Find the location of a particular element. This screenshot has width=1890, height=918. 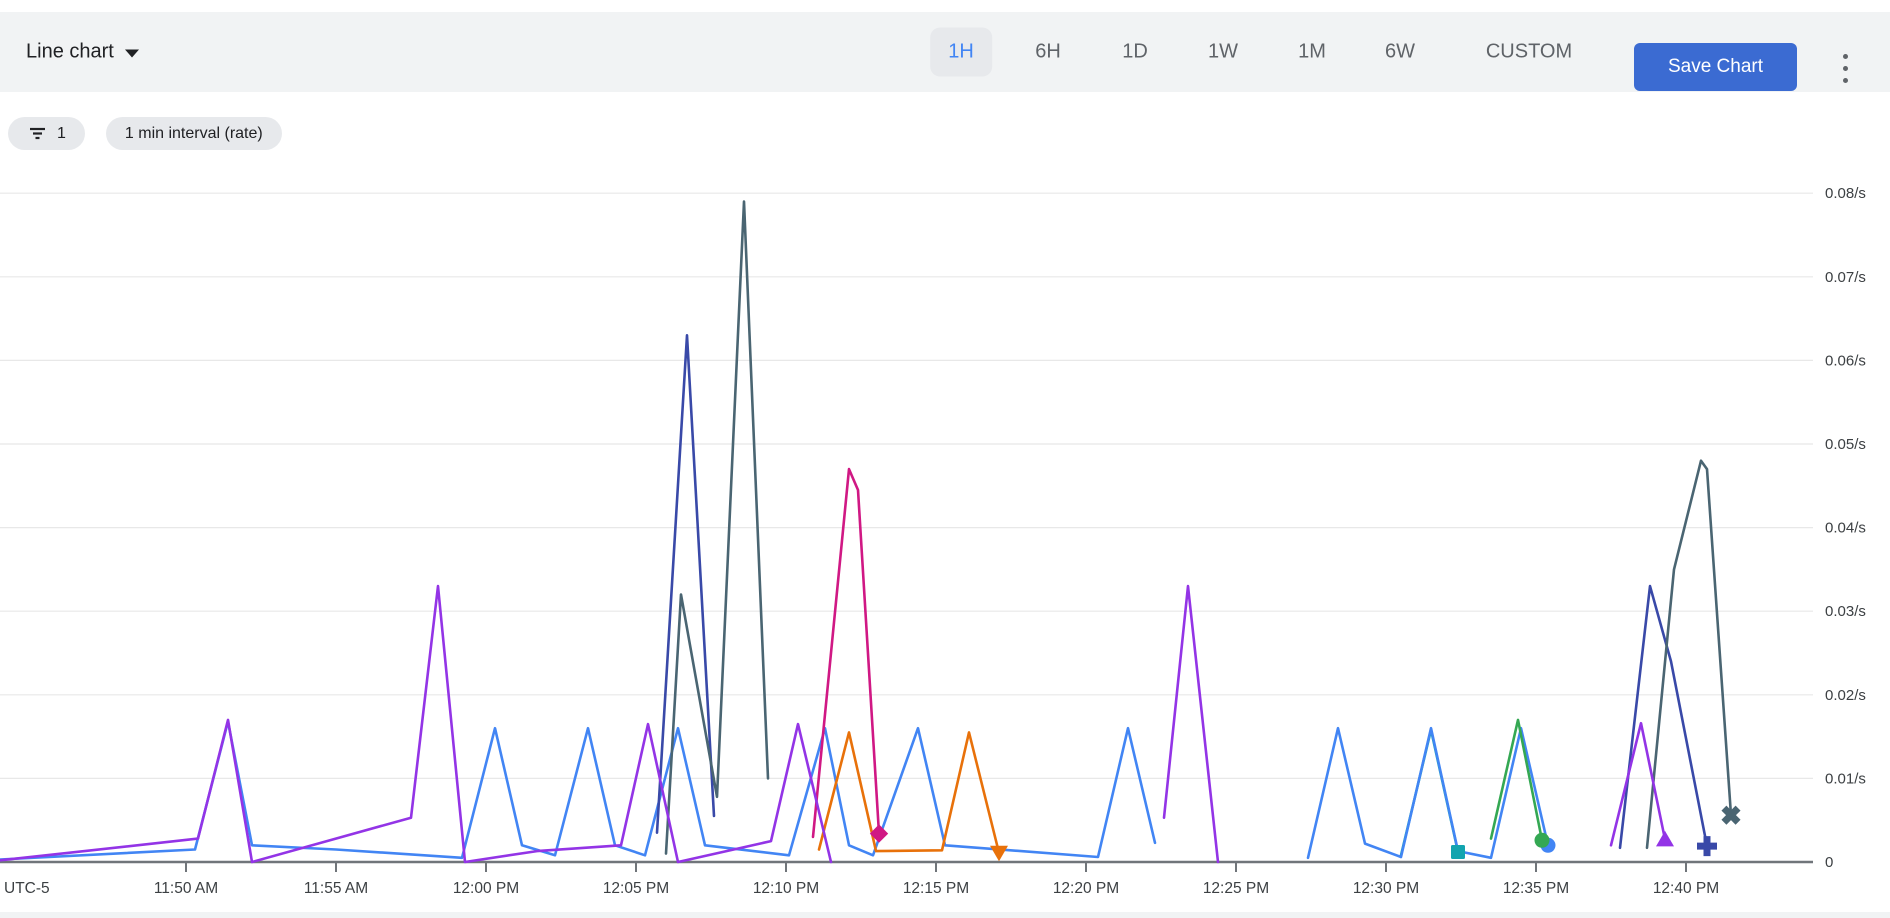

marker-layer is located at coordinates (1307, 831).